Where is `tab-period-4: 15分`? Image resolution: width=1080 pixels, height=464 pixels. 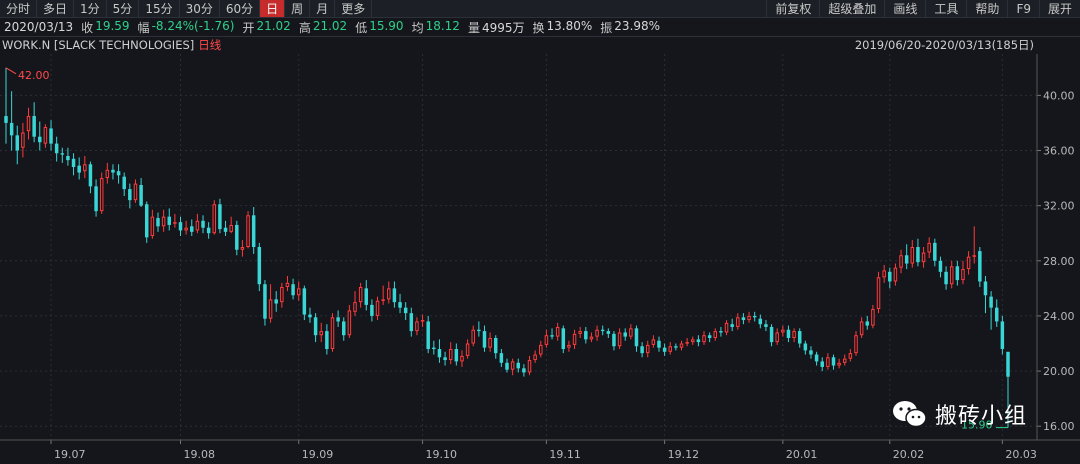
tab-period-4: 15分 is located at coordinates (159, 8).